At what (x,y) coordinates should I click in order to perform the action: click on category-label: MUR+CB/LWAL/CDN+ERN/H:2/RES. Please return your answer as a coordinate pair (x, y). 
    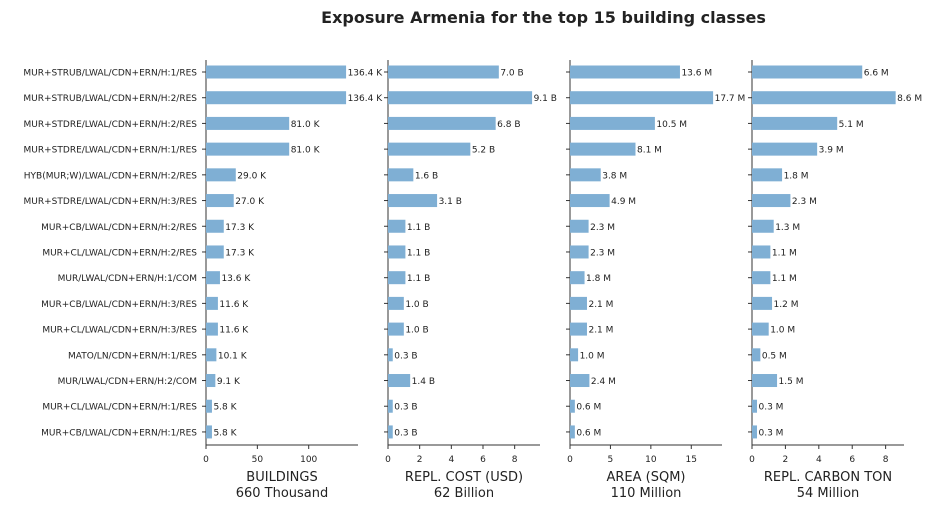
    Looking at the image, I should click on (119, 228).